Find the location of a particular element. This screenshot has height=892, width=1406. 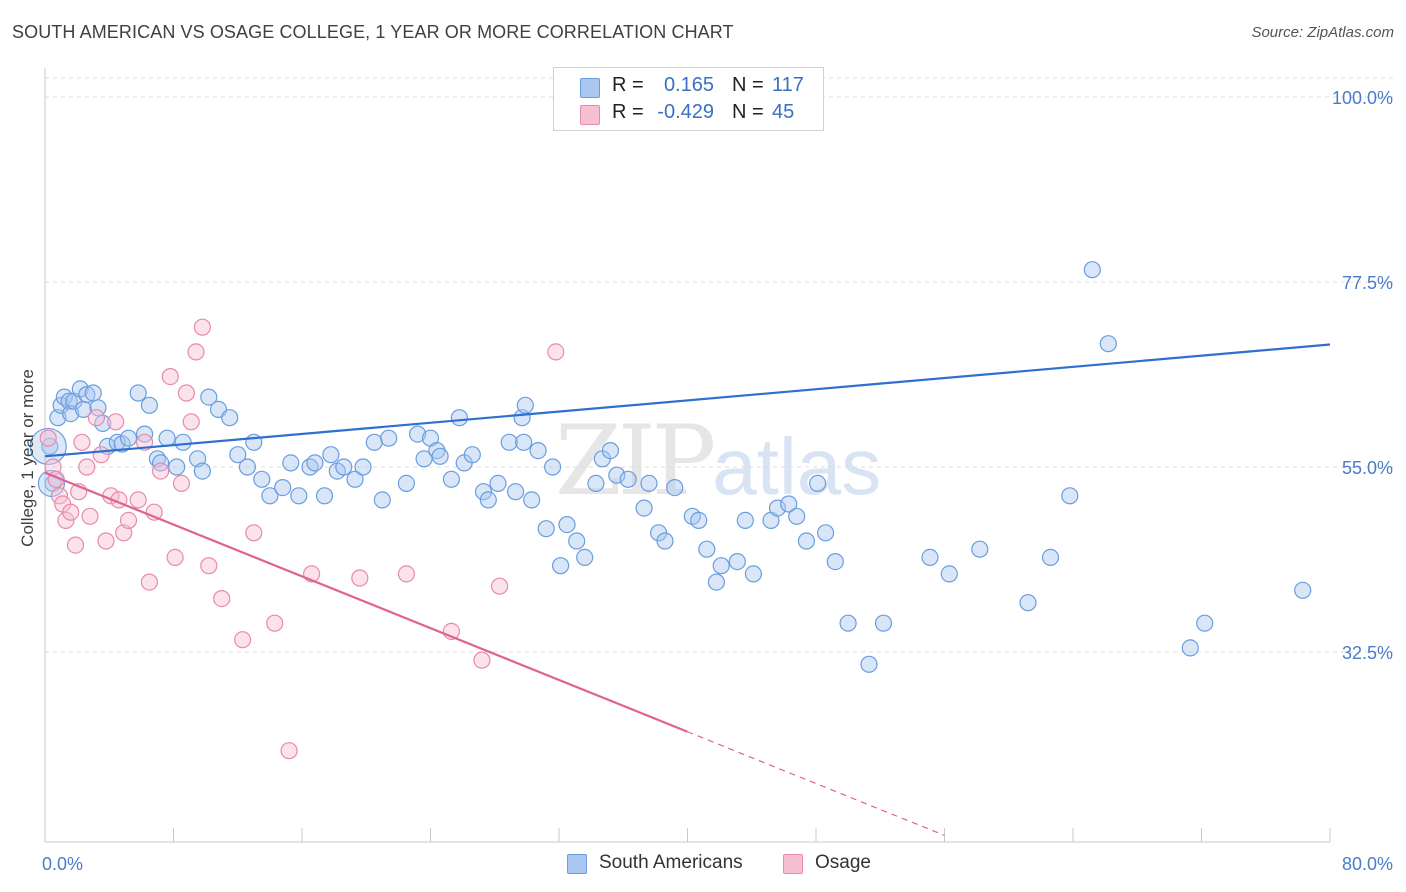

x-tick-label: 0.0% is located at coordinates (62, 864).